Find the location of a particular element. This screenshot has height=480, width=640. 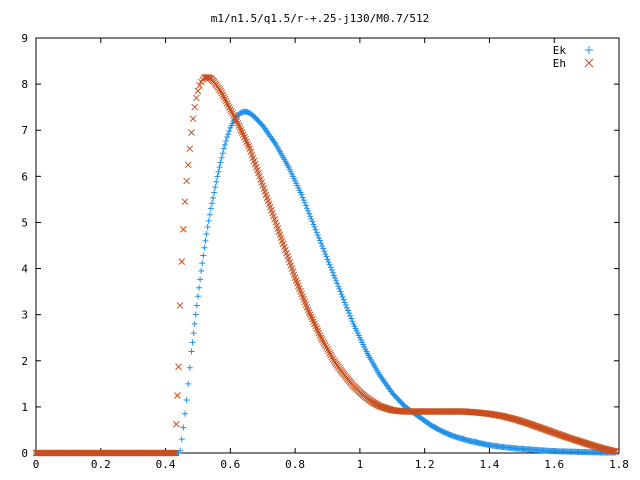

y-tick-label: 0 is located at coordinates (24, 453).